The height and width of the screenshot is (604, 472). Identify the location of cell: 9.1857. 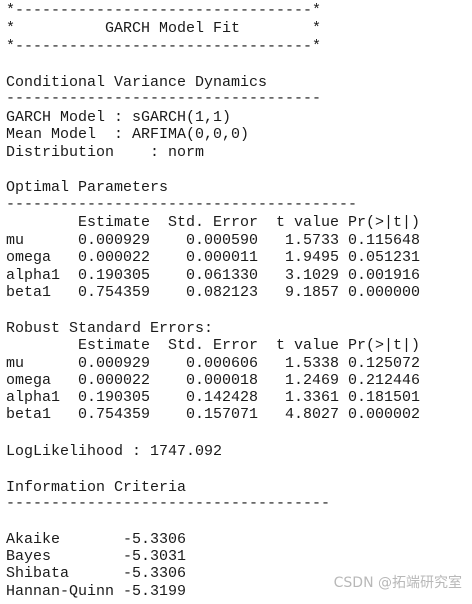
(312, 292).